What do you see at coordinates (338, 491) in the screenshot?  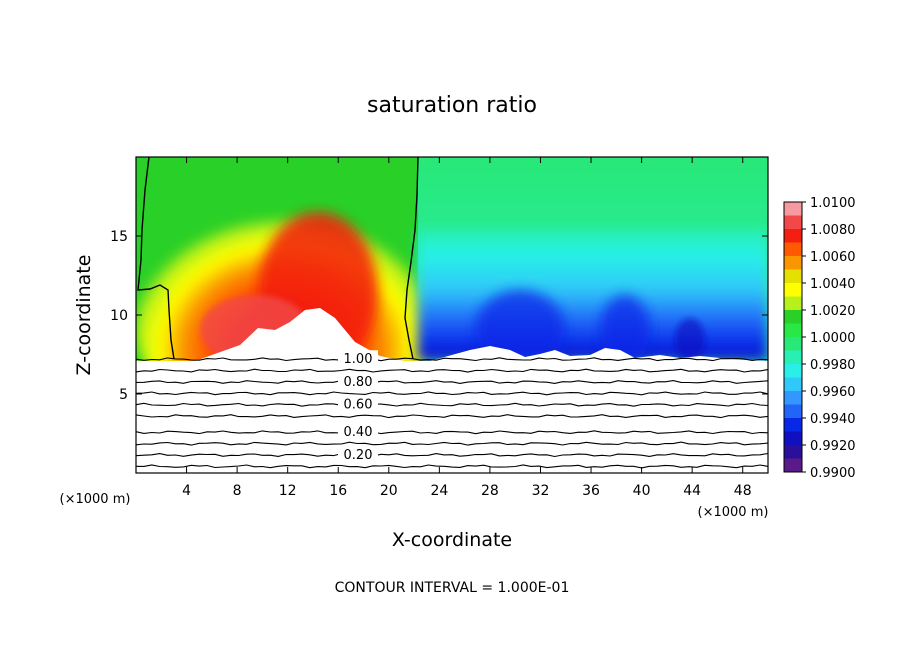 I see `x-tick-label: 16` at bounding box center [338, 491].